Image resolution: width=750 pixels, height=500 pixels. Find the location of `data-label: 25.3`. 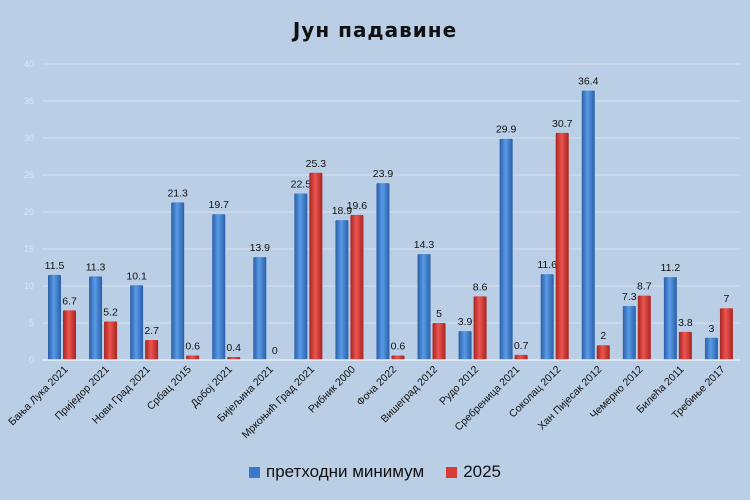

data-label: 25.3 is located at coordinates (316, 164).